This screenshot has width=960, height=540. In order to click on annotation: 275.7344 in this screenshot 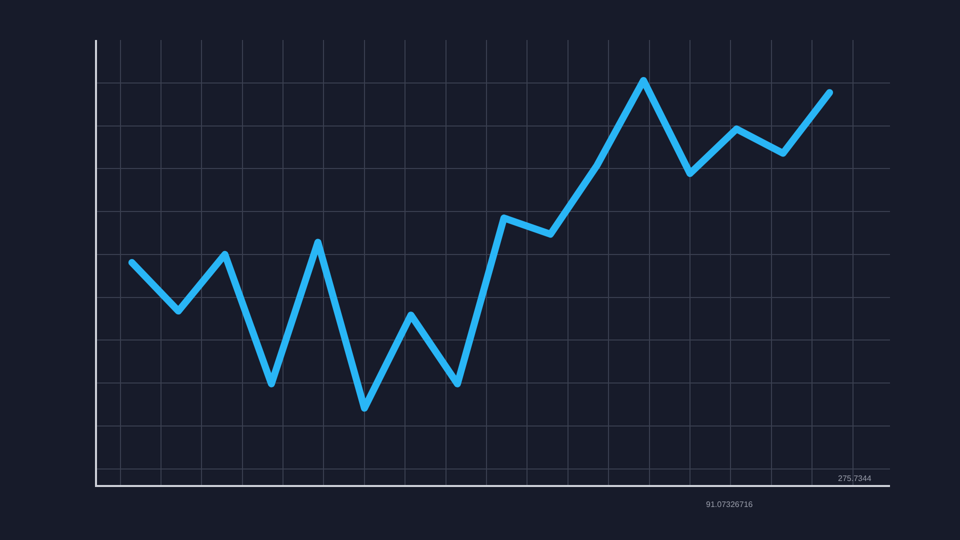, I will do `click(855, 478)`.